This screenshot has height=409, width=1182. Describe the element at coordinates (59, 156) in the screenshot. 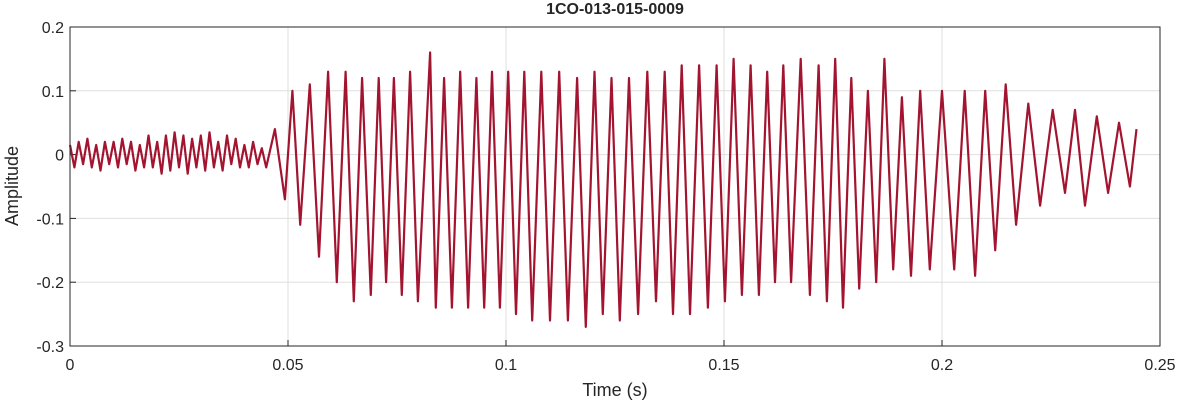

I see `y-tick-label: 0` at that location.